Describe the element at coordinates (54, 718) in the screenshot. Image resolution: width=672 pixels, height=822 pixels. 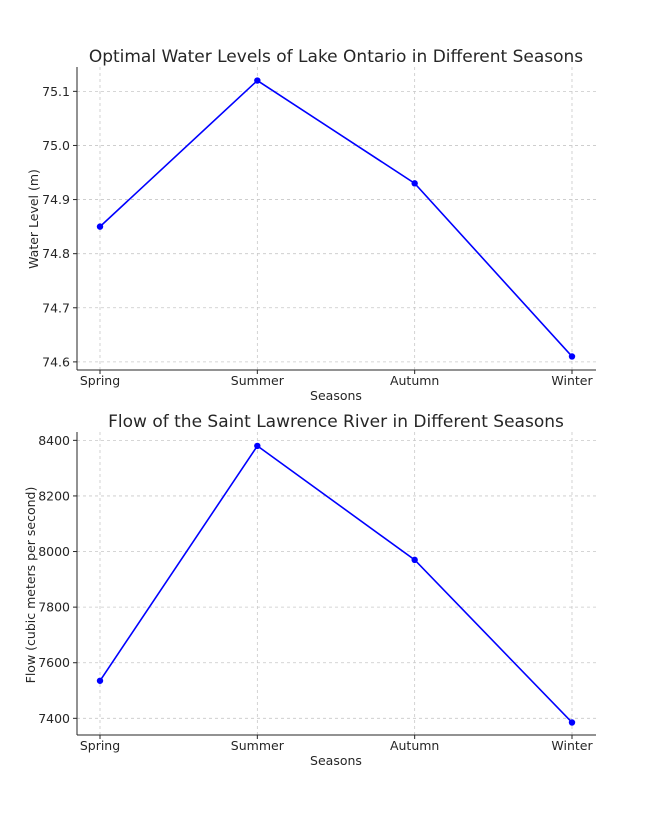
I see `y-tick-label: 7400` at that location.